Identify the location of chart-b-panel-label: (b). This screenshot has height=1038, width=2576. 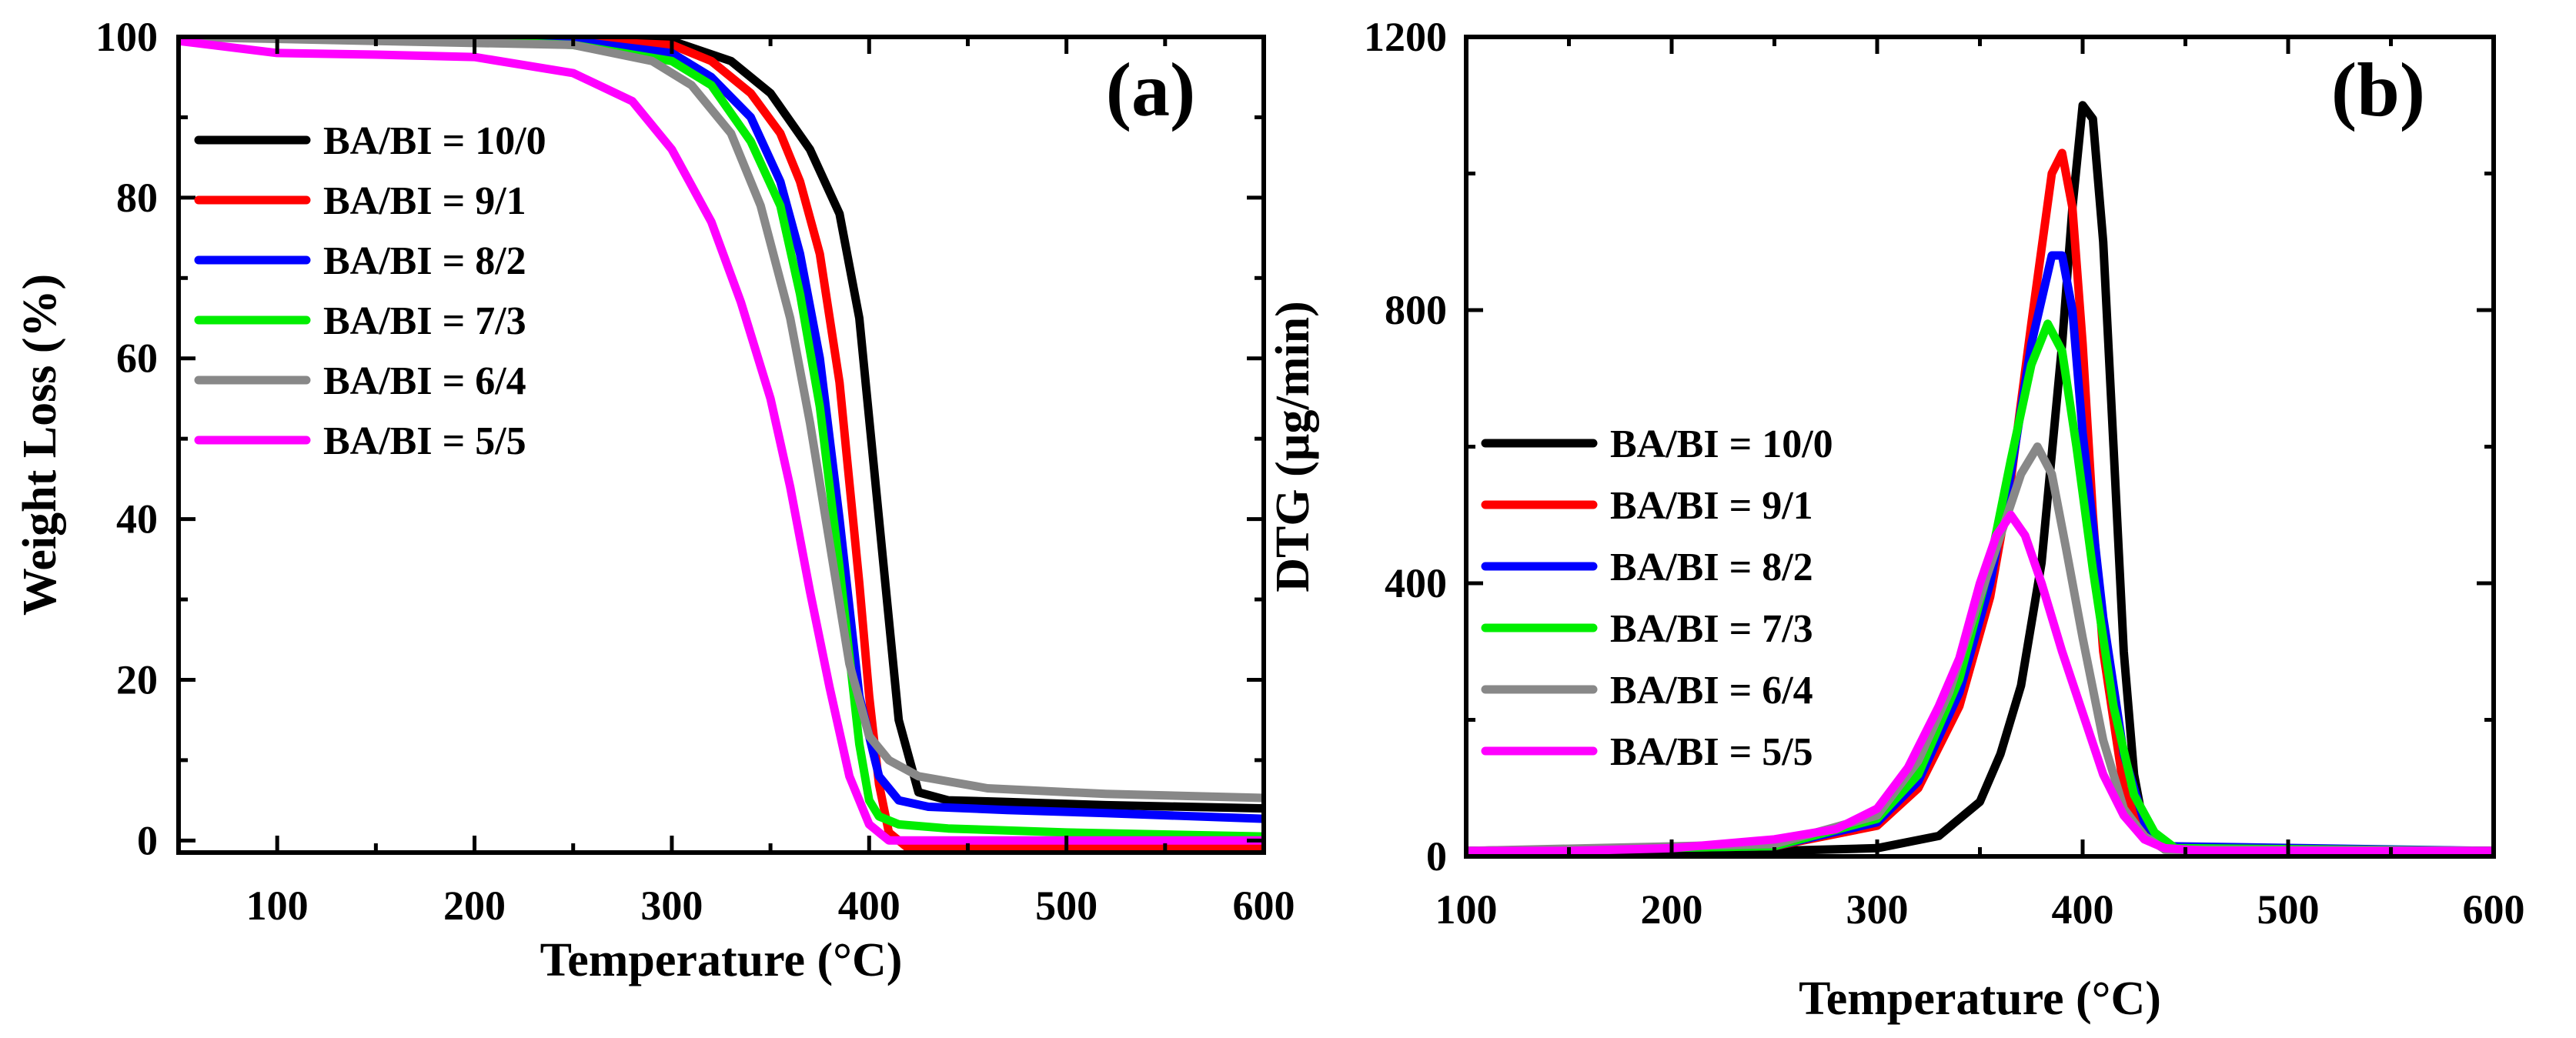
(2378, 89).